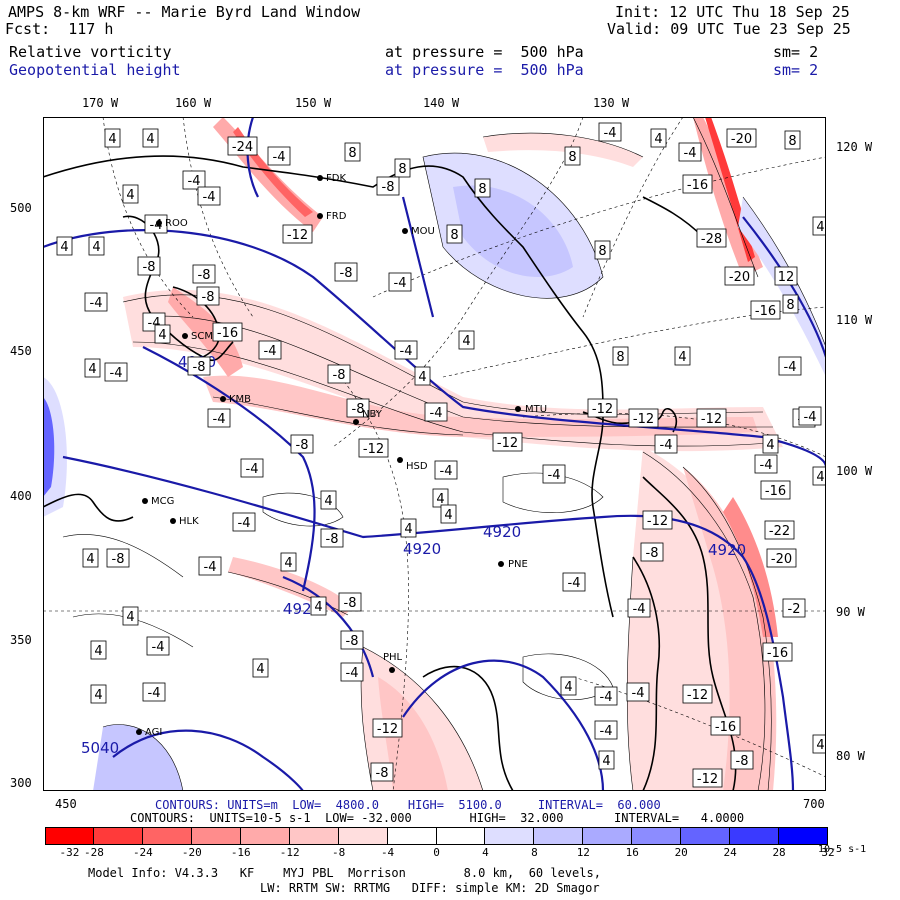 This screenshot has width=900, height=900. Describe the element at coordinates (191, 852) in the screenshot. I see `colorbar-label: -20` at that location.